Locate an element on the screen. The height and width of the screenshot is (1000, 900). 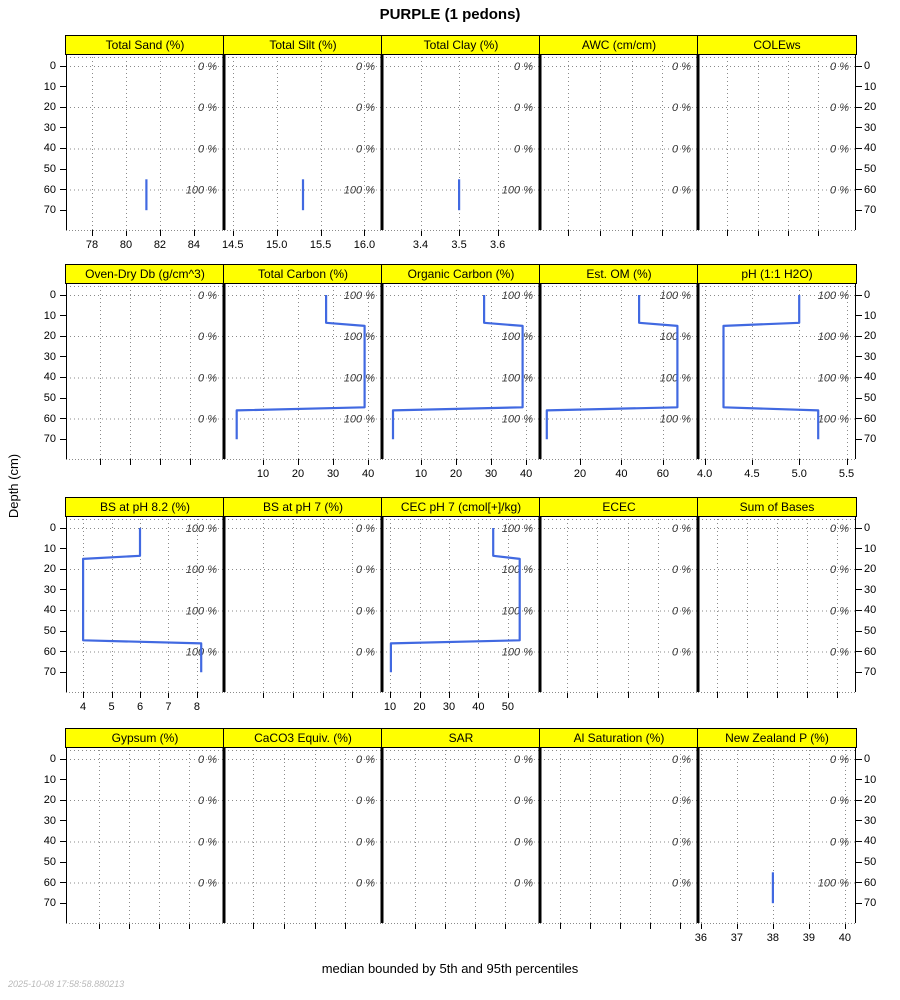
plot-area-est-om: 100 % 100 % 100 % 100 % is located at coordinates (619, 374).